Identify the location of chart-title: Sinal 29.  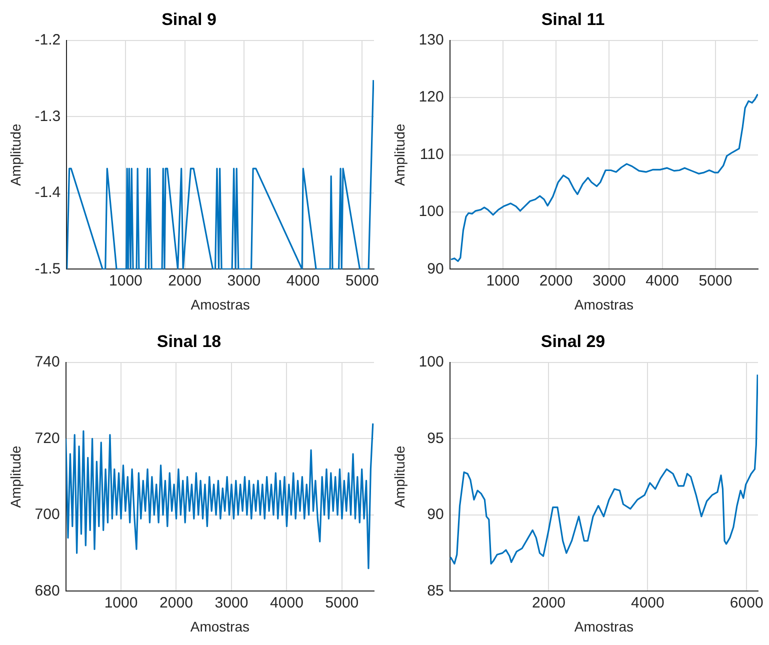
(573, 341).